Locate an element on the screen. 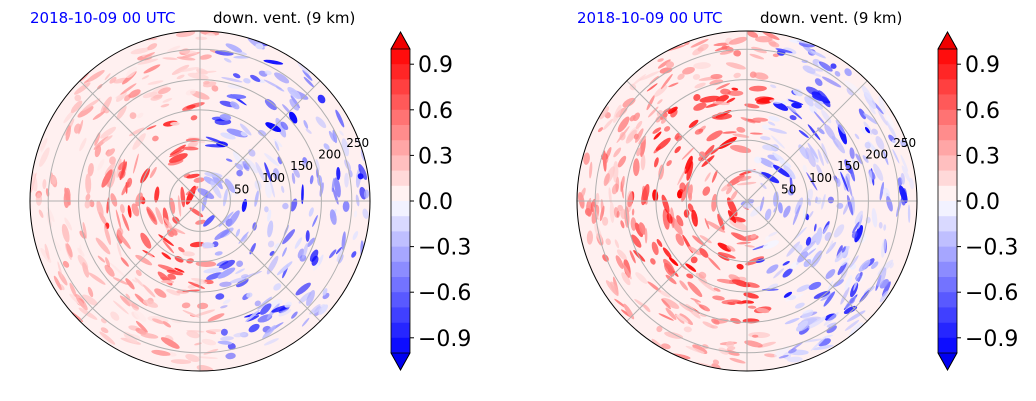  angular-gridline is located at coordinates (260, 141).